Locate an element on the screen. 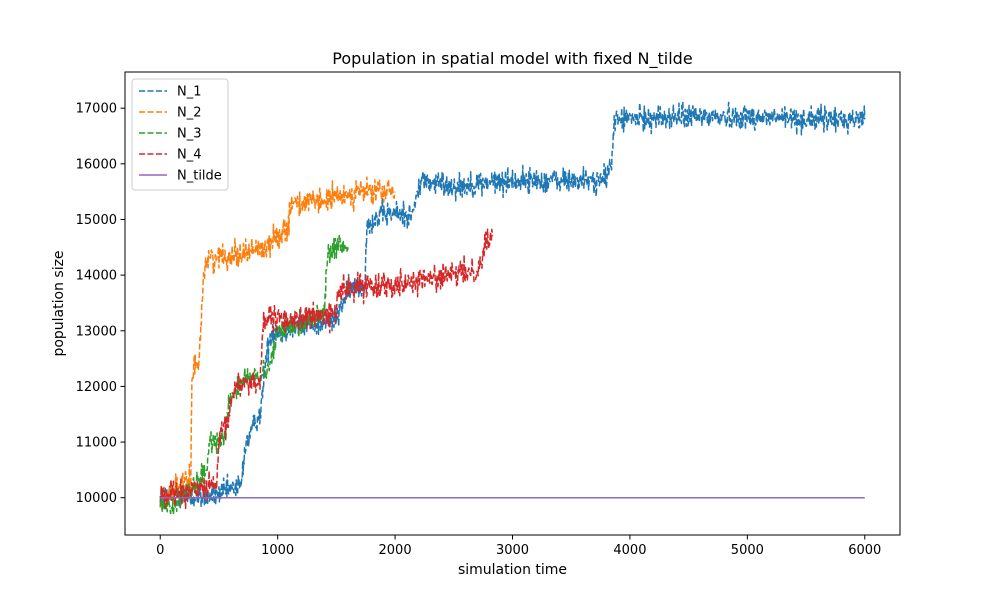  x-tick-label: 2000 is located at coordinates (395, 550).